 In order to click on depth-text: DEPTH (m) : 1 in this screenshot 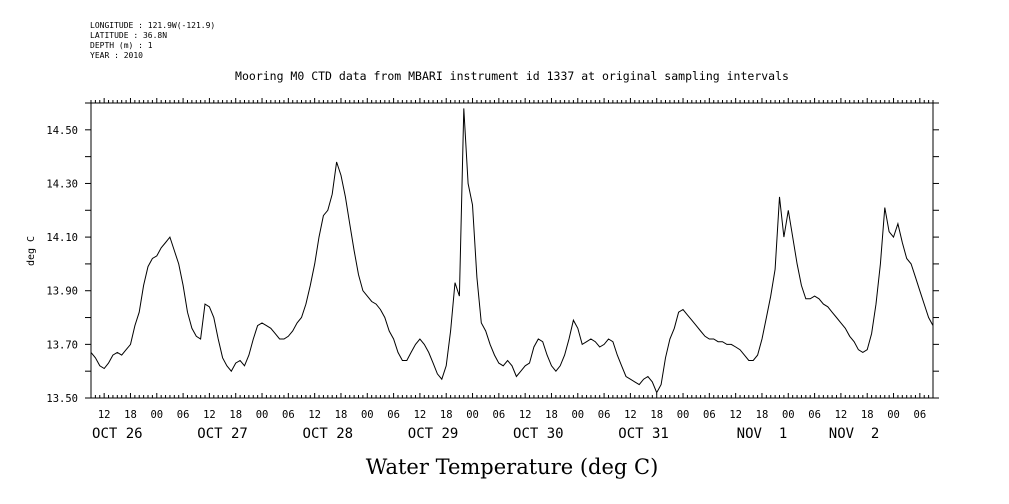, I will do `click(121, 45)`.